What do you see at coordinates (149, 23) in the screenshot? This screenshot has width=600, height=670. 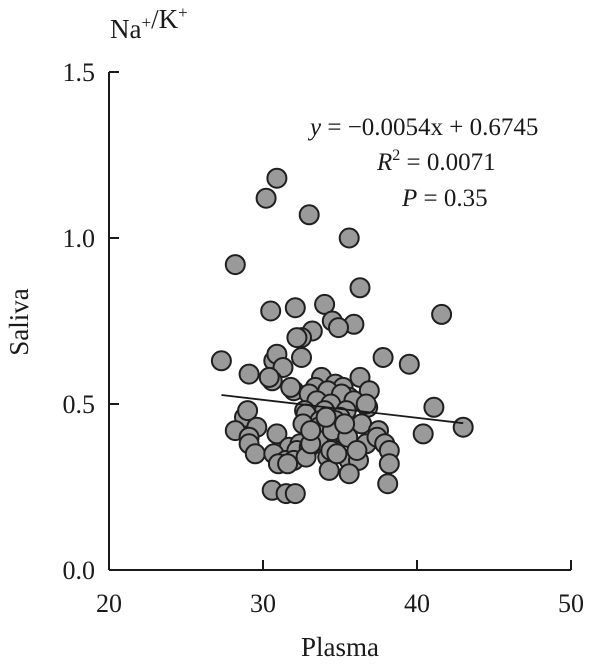 I see `chart-title: Na+/K+` at bounding box center [149, 23].